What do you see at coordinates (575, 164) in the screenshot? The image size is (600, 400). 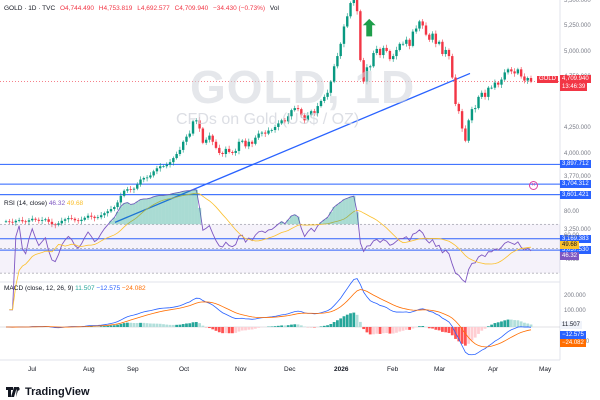 I see `level-label: 3,897.712` at bounding box center [575, 164].